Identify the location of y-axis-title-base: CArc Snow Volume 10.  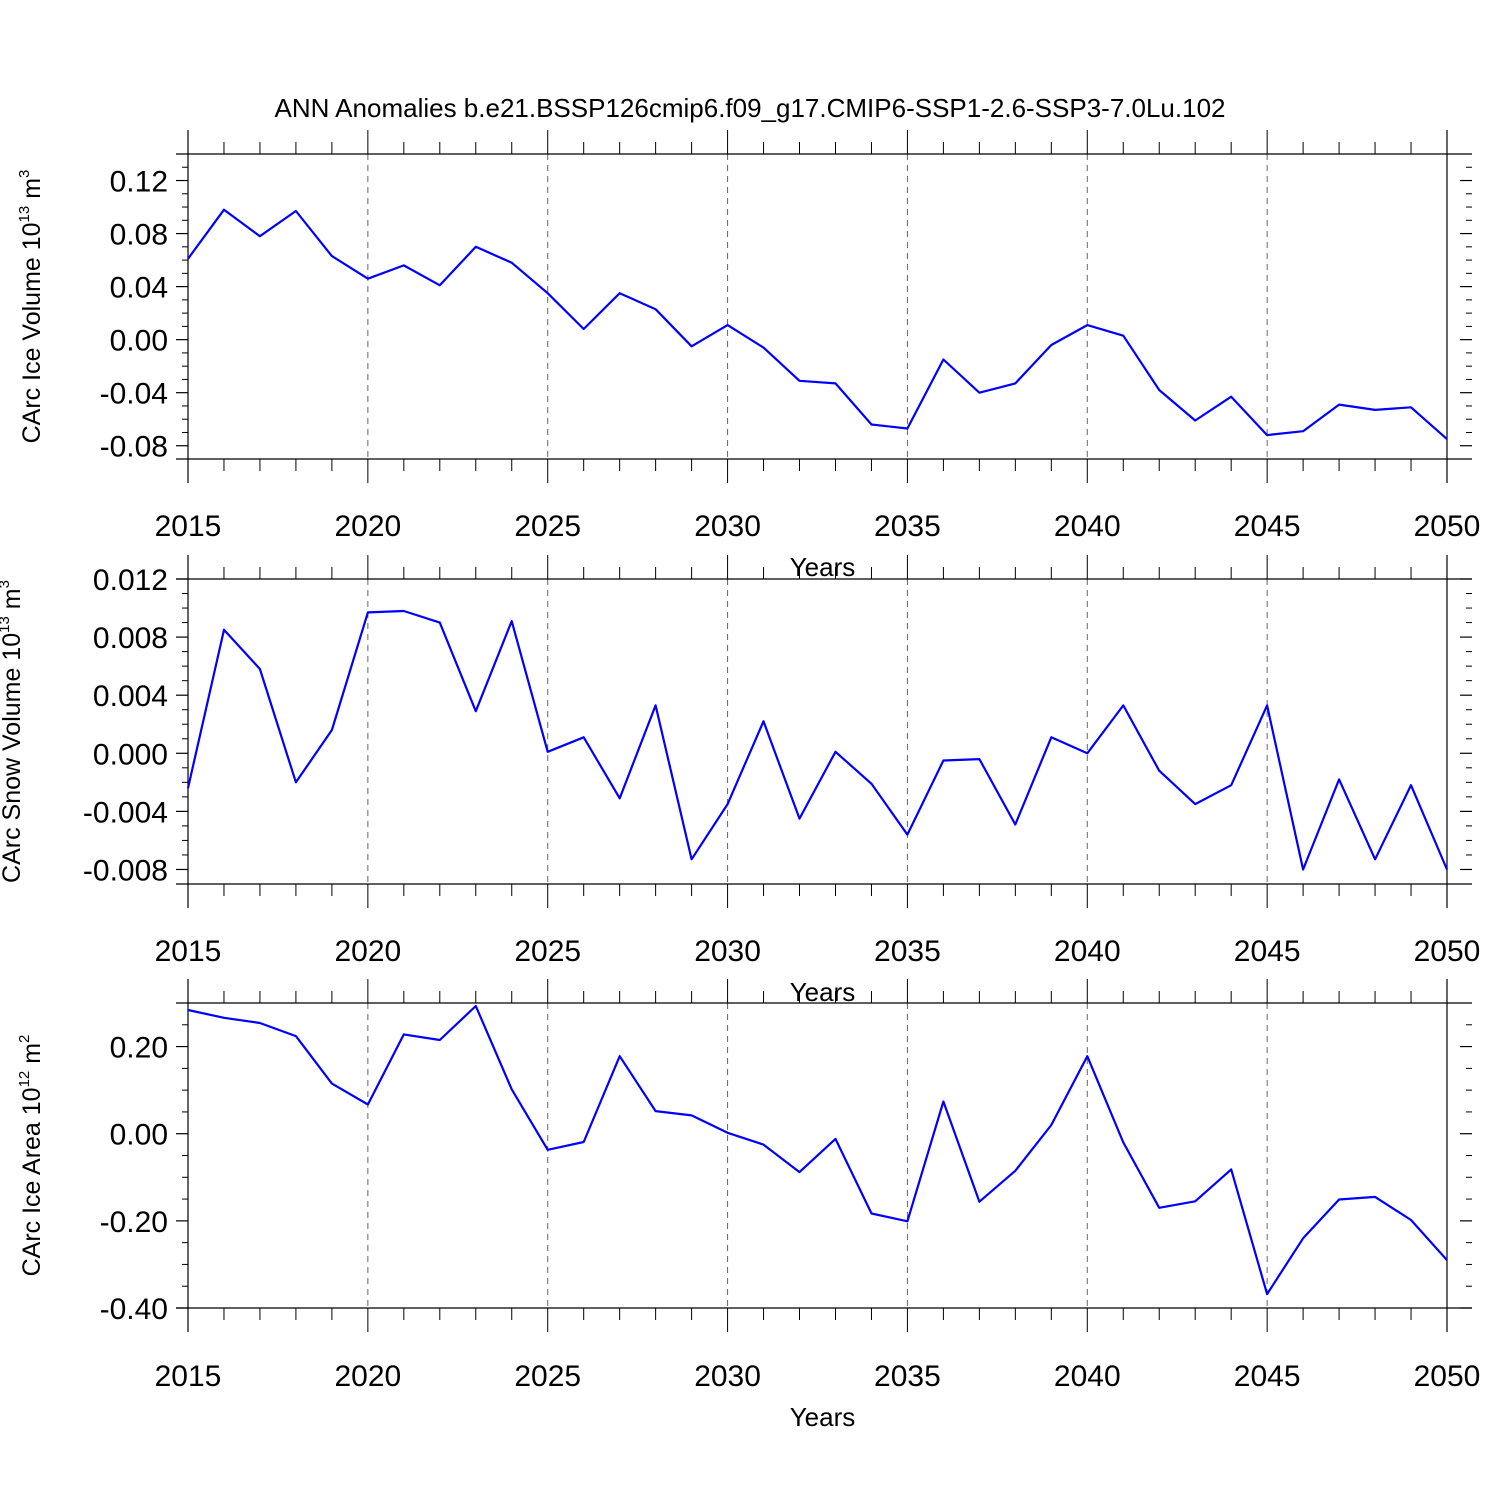
(13, 758).